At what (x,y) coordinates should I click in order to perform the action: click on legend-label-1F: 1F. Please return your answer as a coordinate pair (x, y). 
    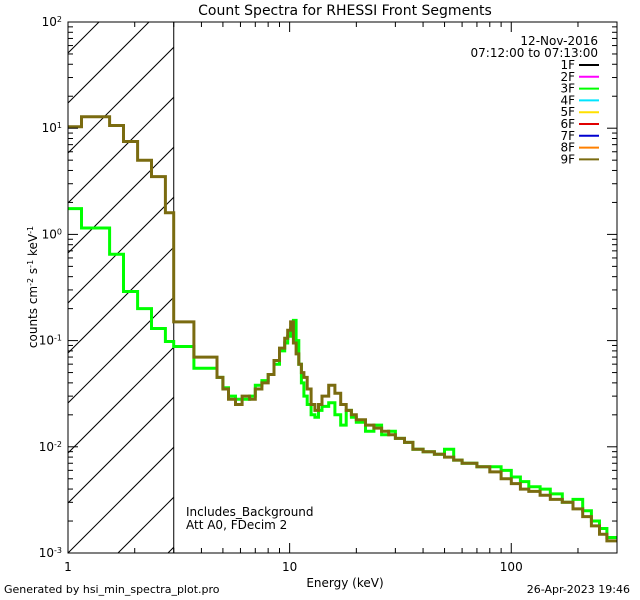
    Looking at the image, I should click on (567, 65).